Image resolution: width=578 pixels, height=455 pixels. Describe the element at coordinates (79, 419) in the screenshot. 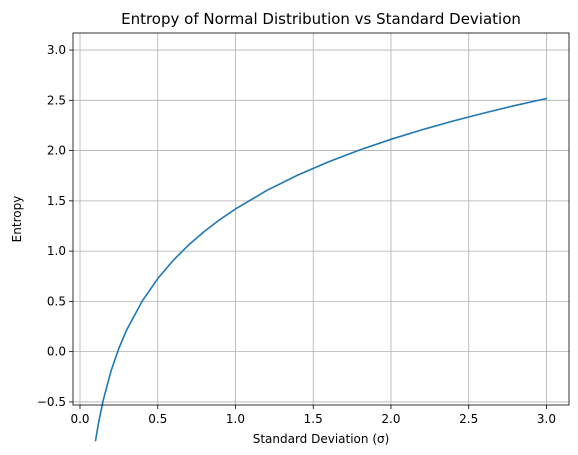

I see `x-tick-label: 0.0` at that location.